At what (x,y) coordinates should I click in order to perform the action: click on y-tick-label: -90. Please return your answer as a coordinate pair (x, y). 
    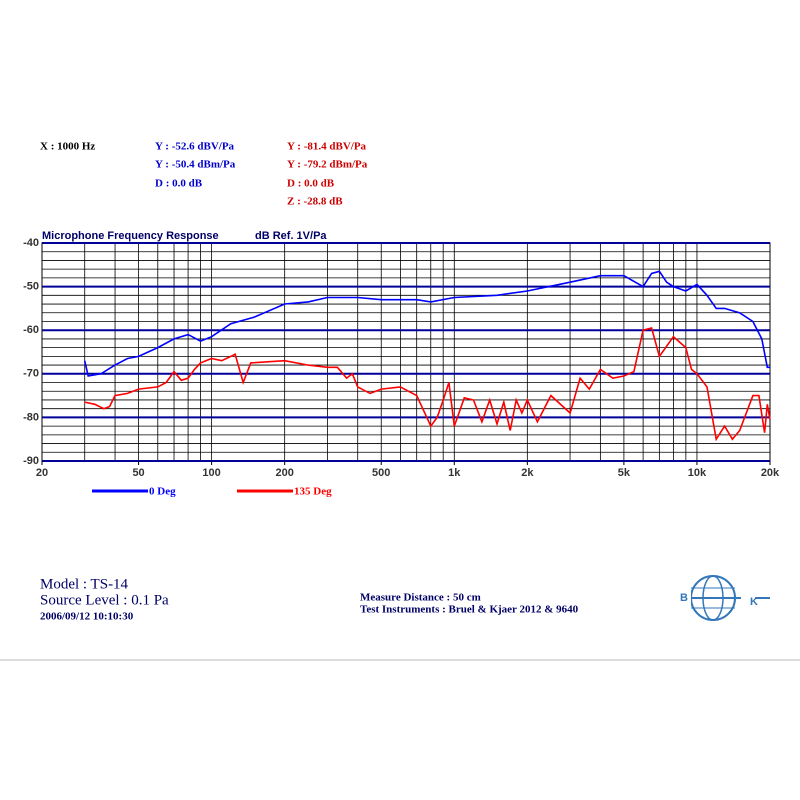
    Looking at the image, I should click on (31, 461).